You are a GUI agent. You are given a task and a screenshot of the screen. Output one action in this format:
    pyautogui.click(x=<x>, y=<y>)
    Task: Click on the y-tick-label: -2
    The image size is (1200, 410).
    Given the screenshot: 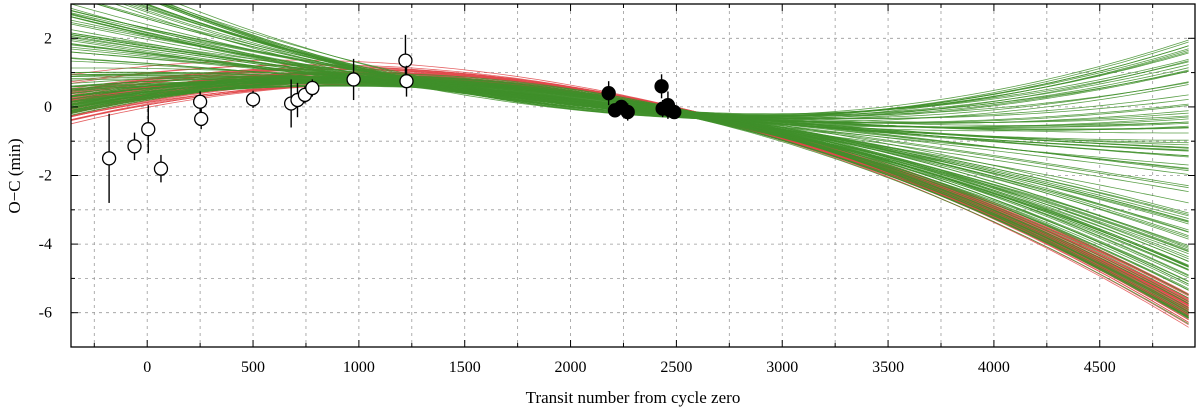 What is the action you would take?
    pyautogui.click(x=45, y=176)
    